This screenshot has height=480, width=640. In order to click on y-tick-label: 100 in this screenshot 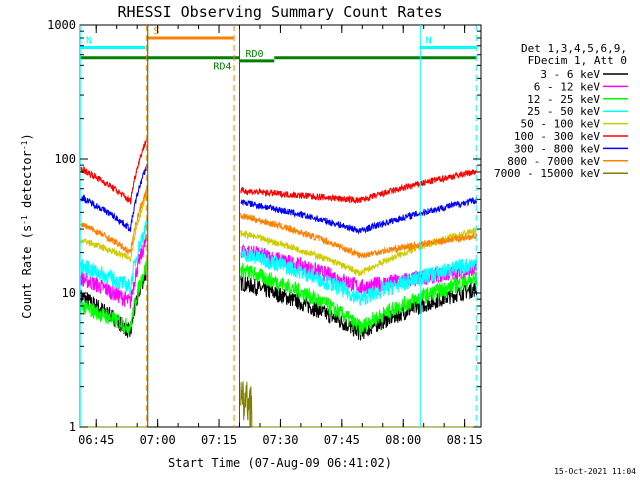, I will do `click(65, 159)`.